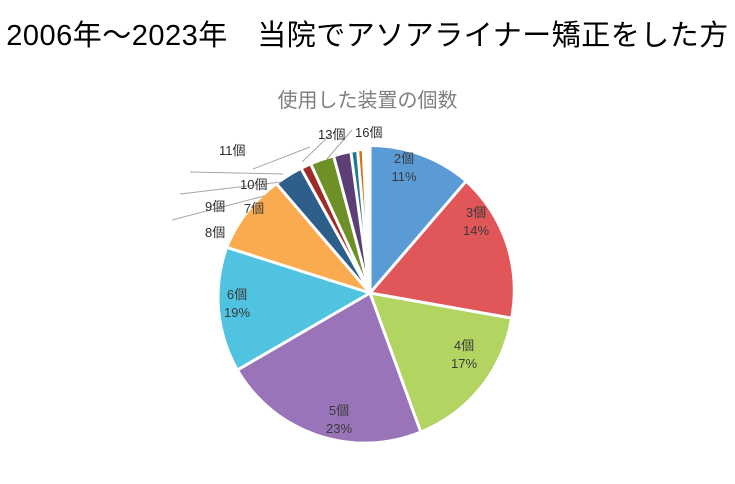 Image resolution: width=735 pixels, height=484 pixels. I want to click on slice-label-5-name: 5個, so click(339, 410).